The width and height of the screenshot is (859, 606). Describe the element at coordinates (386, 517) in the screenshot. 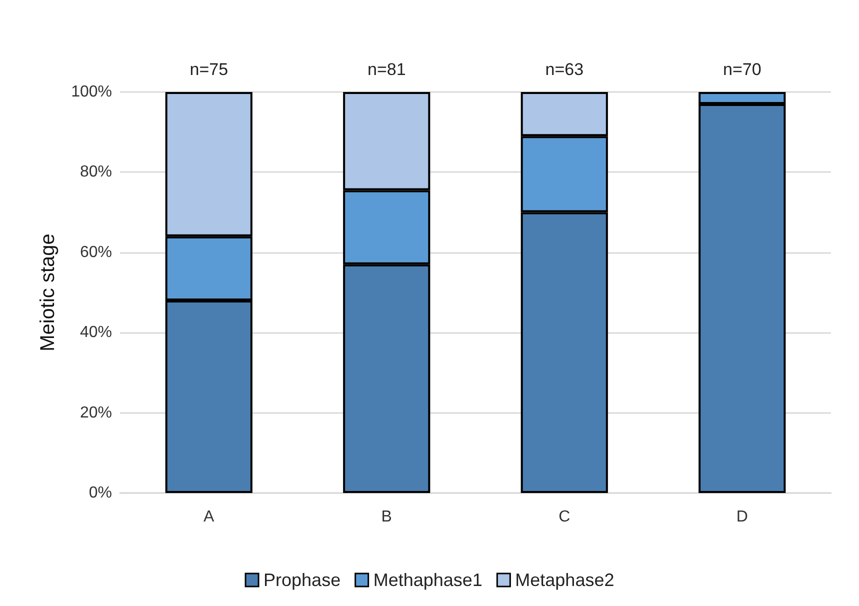

I see `x-tick-label: B` at that location.